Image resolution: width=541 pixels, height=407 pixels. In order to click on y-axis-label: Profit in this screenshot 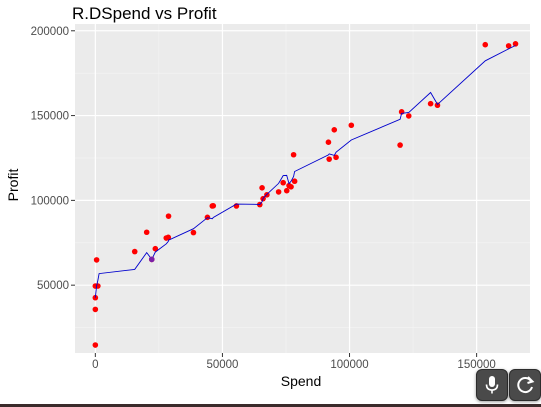, I will do `click(13, 185)`.